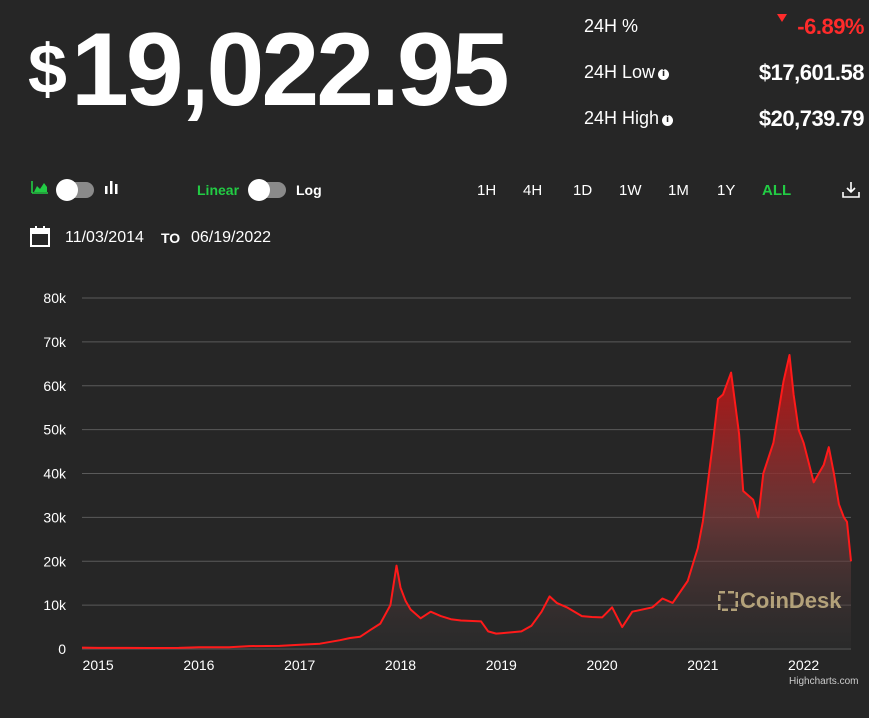  I want to click on range-all-button: ALL, so click(777, 190).